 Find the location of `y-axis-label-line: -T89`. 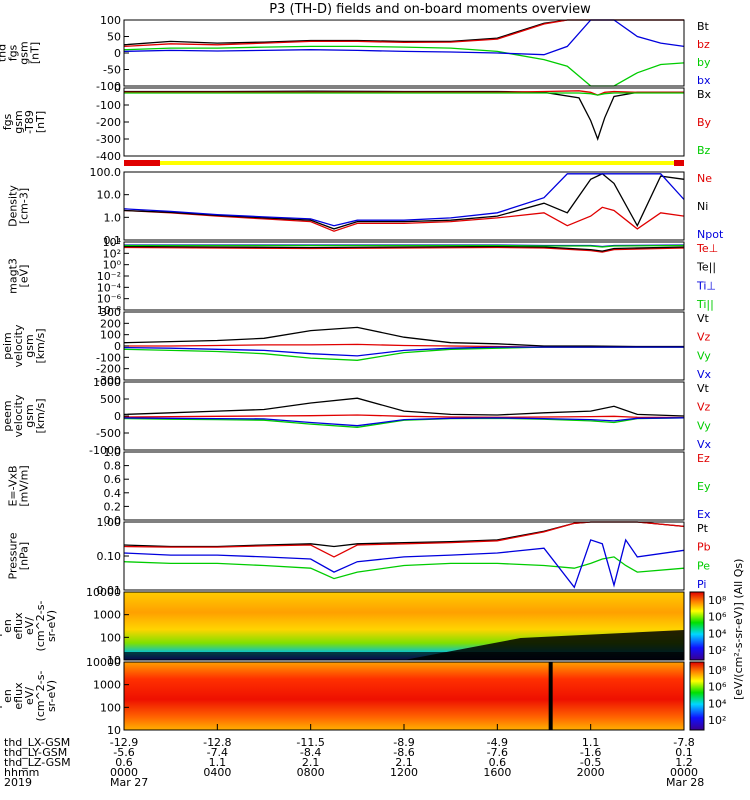

y-axis-label-line: -T89 is located at coordinates (29, 122).